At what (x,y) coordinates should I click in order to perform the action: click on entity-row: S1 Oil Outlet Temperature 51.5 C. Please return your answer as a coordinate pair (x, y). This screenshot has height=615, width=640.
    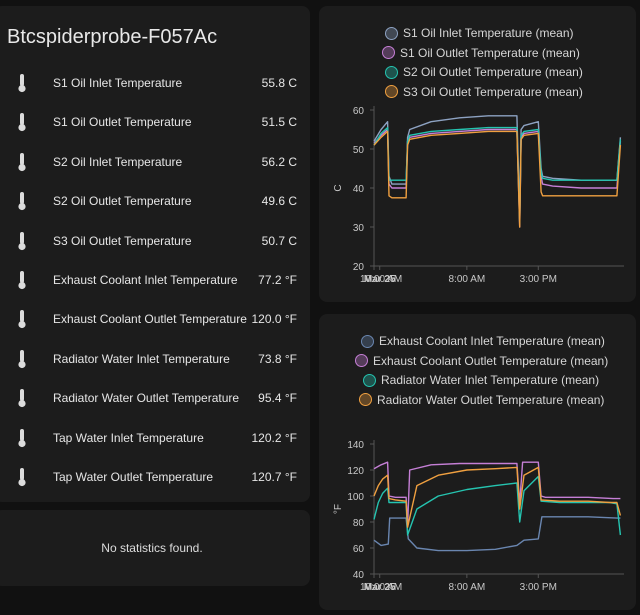
    Looking at the image, I should click on (155, 122).